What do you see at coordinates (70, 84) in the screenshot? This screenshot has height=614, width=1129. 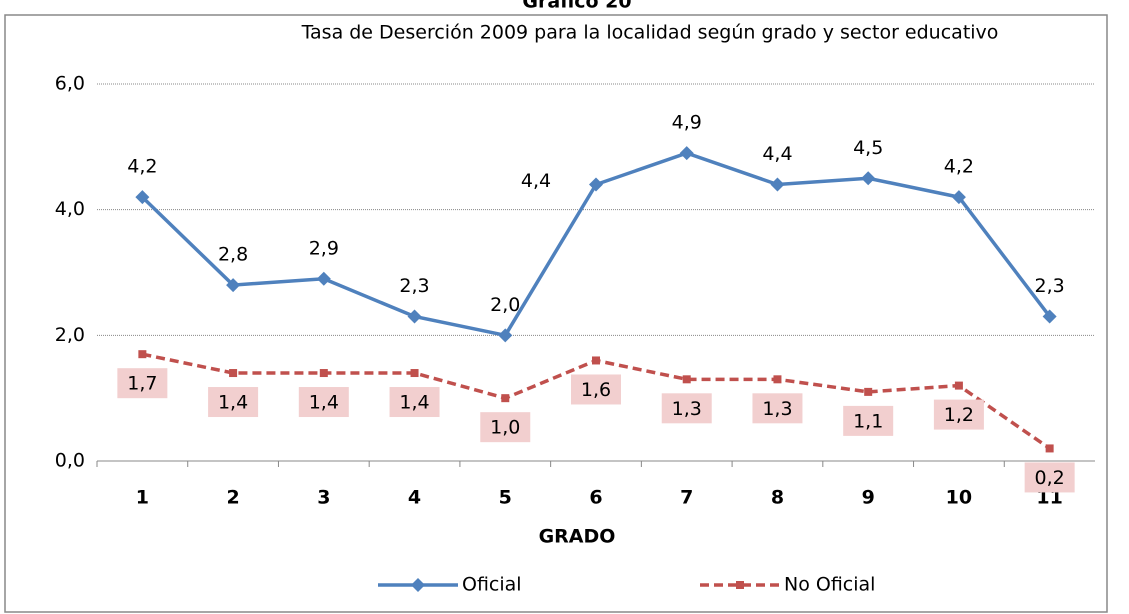 I see `y-tick-label: 6,0` at bounding box center [70, 84].